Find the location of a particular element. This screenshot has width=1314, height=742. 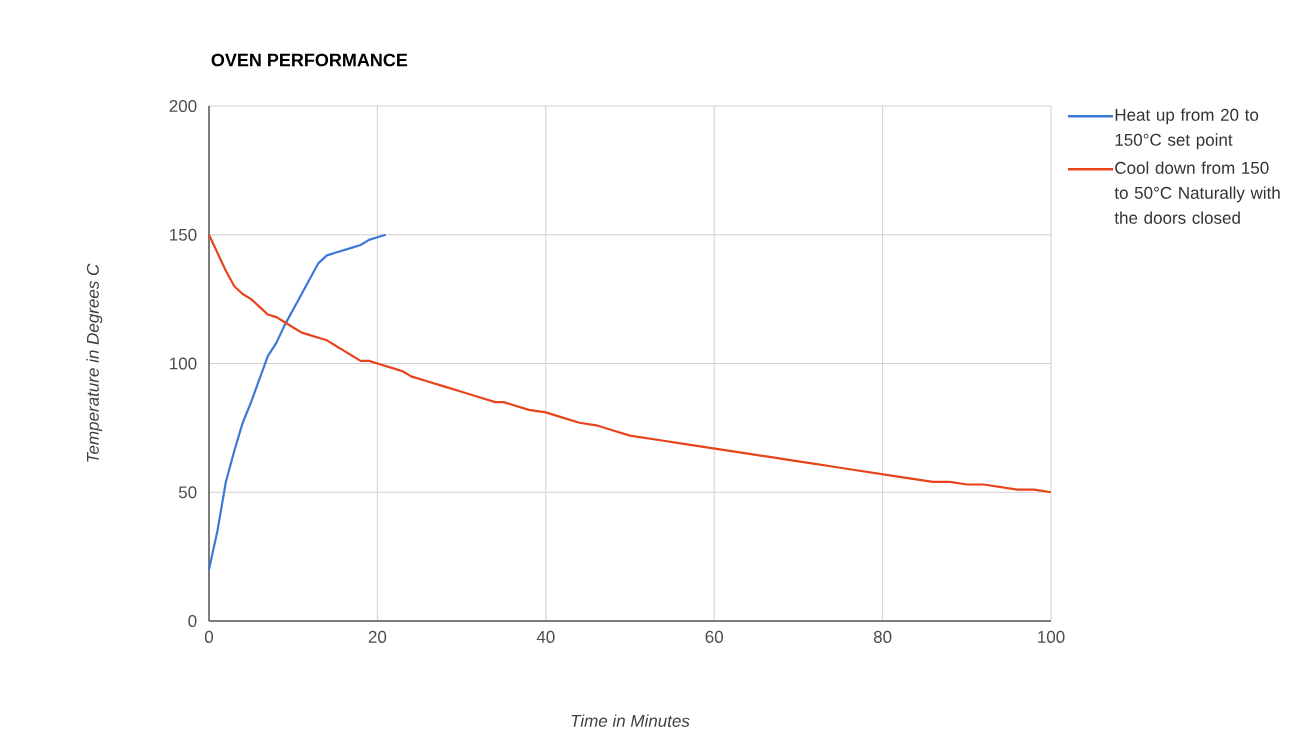

y-axis-title: Temperature in Degrees C is located at coordinates (94, 362).